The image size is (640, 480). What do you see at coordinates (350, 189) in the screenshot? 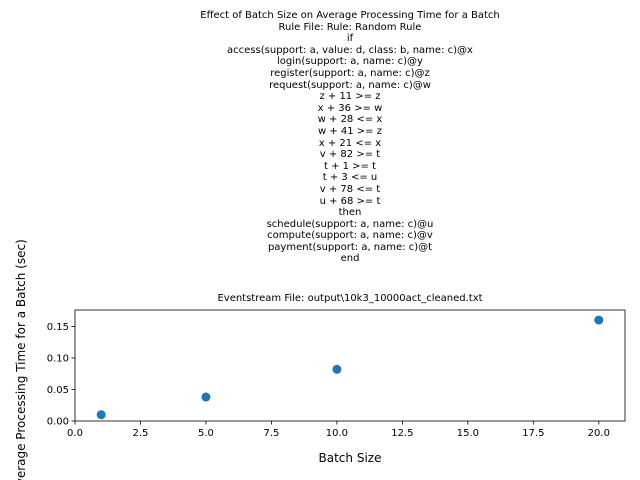
I see `rule-line: v + 78 <= t` at bounding box center [350, 189].